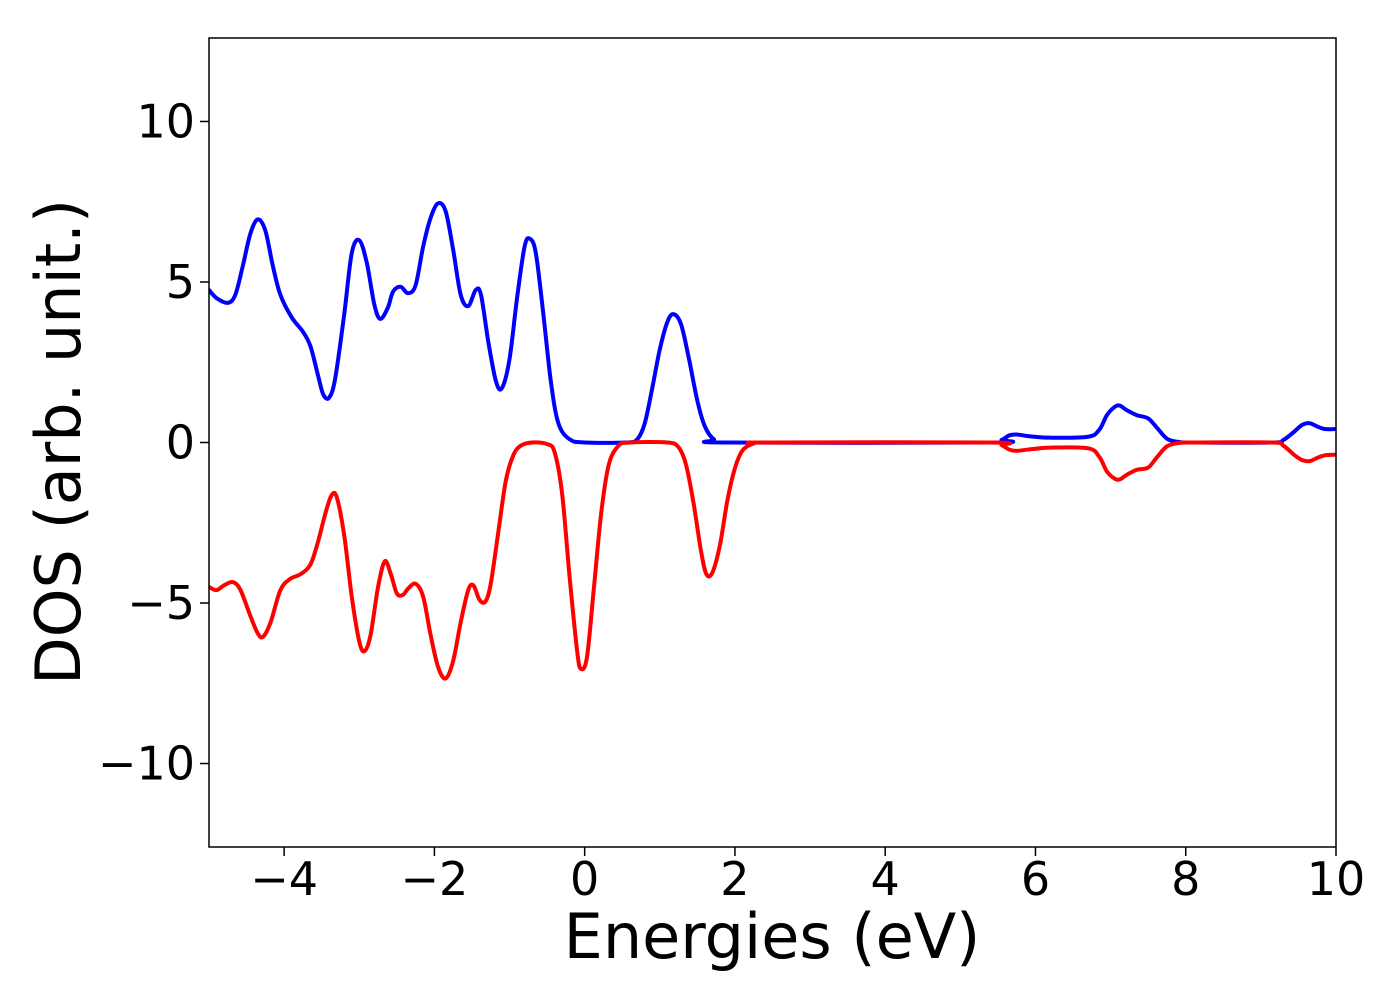  I want to click on y-tick-label: −10, so click(146, 764).